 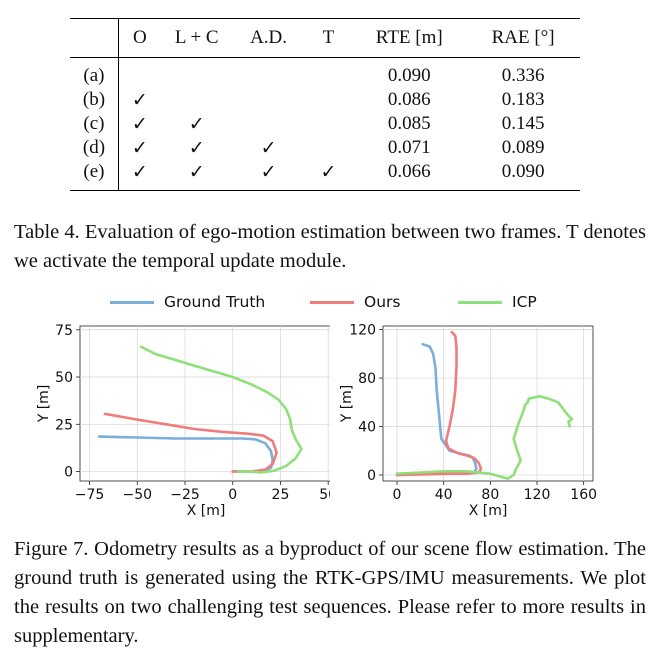 What do you see at coordinates (94, 72) in the screenshot?
I see `row-label: (a)` at bounding box center [94, 72].